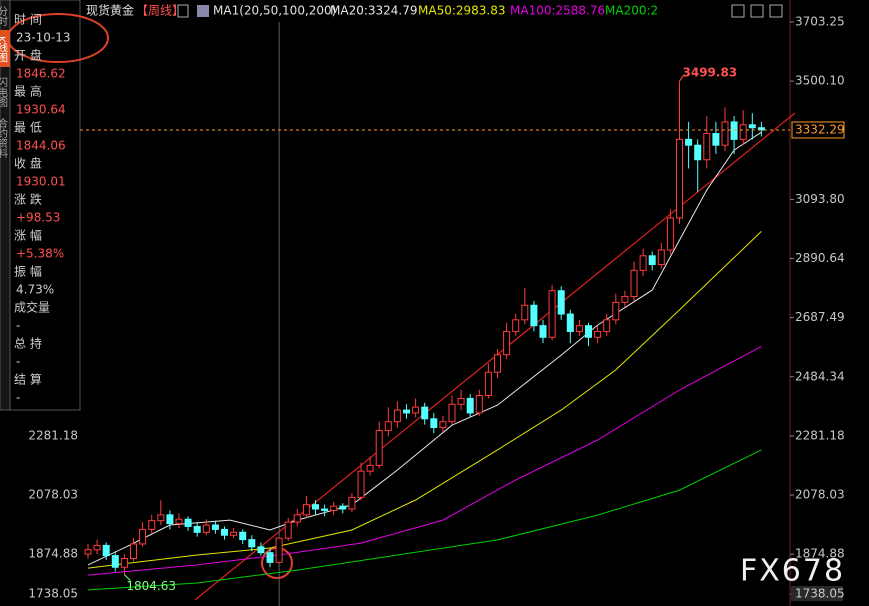 Image resolution: width=869 pixels, height=606 pixels. I want to click on current-price-label: 3332.29, so click(820, 129).